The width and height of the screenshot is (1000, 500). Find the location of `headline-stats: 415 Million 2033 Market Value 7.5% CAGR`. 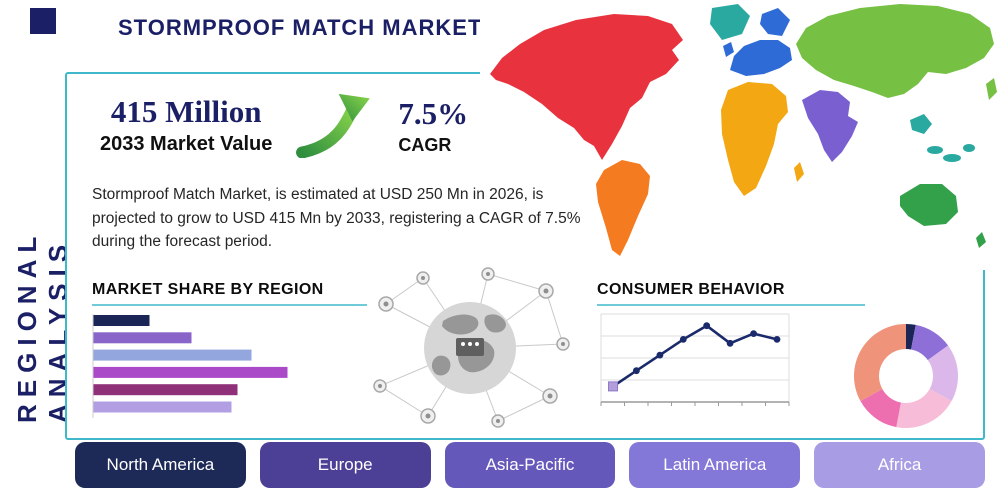

headline-stats: 415 Million 2033 Market Value 7.5% CAGR is located at coordinates (284, 125).